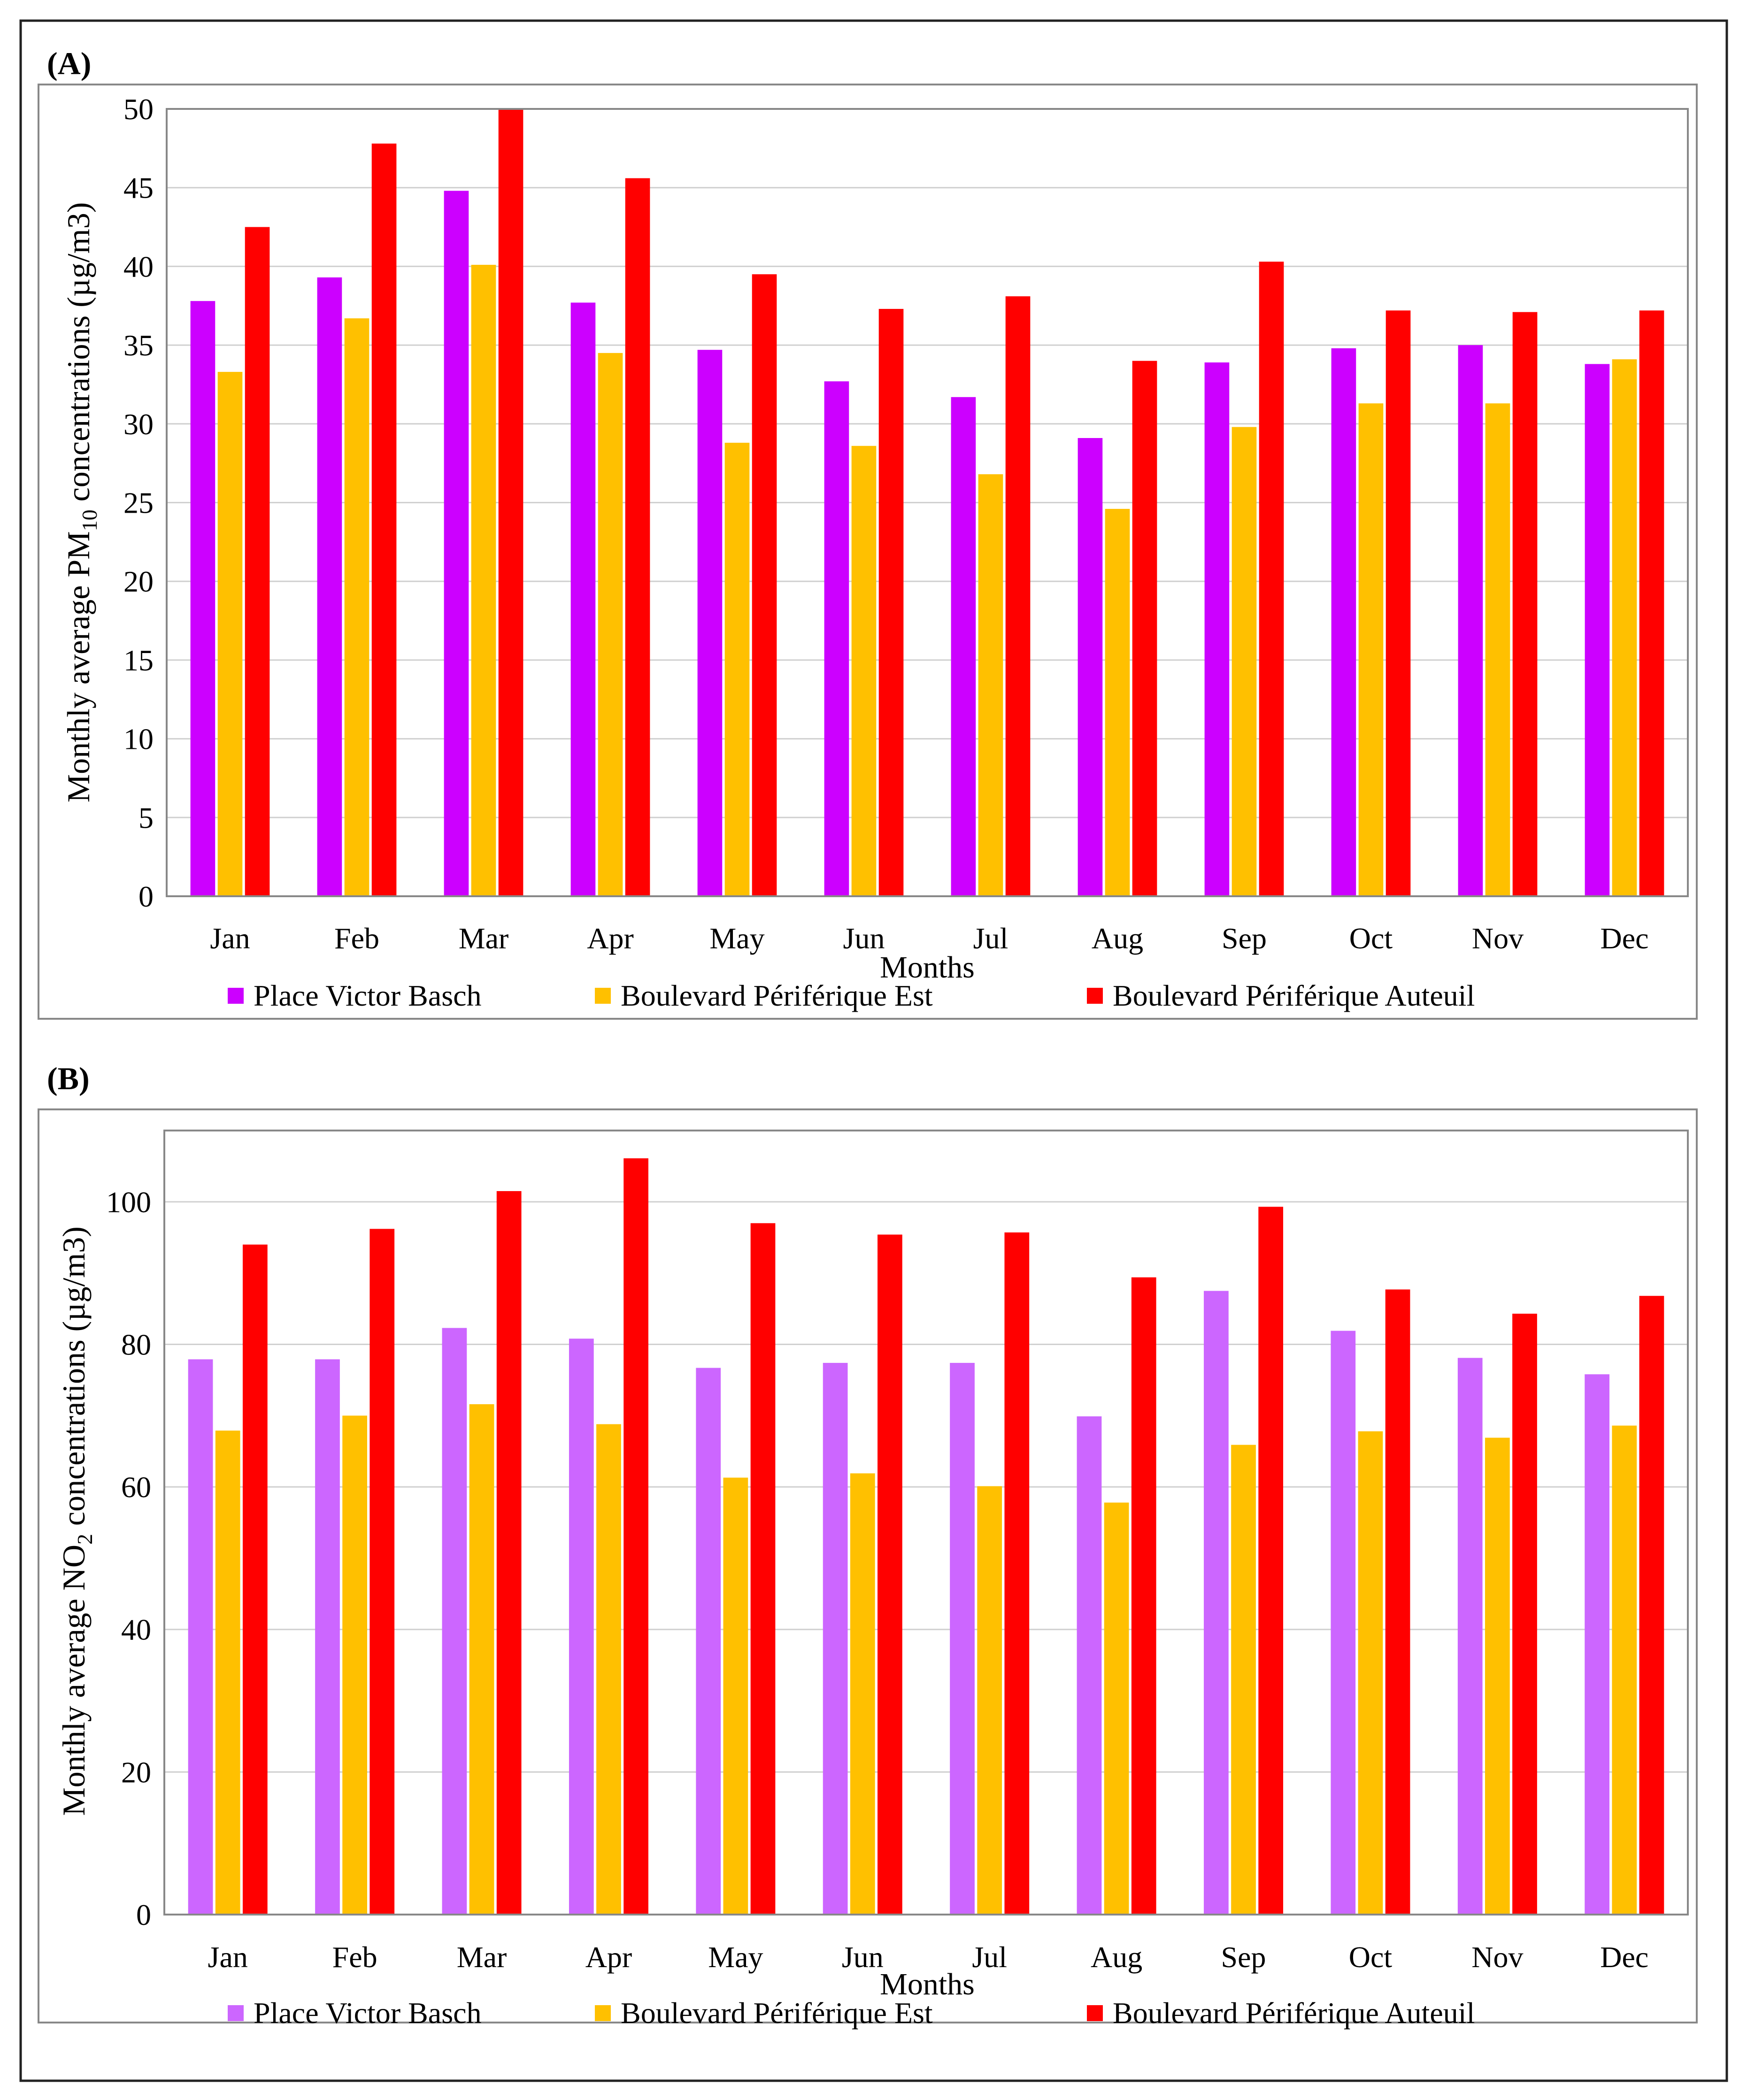 Image resolution: width=1747 pixels, height=2100 pixels. Describe the element at coordinates (136, 1772) in the screenshot. I see `panel-b-y-tick-label: 20` at that location.